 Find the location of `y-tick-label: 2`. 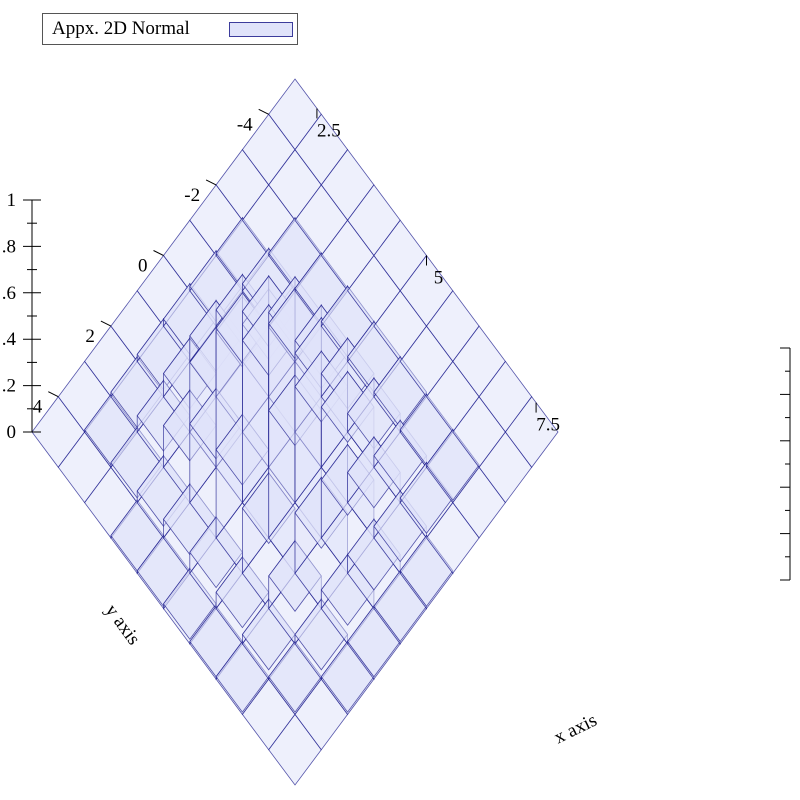

y-tick-label: 2 is located at coordinates (90, 336).